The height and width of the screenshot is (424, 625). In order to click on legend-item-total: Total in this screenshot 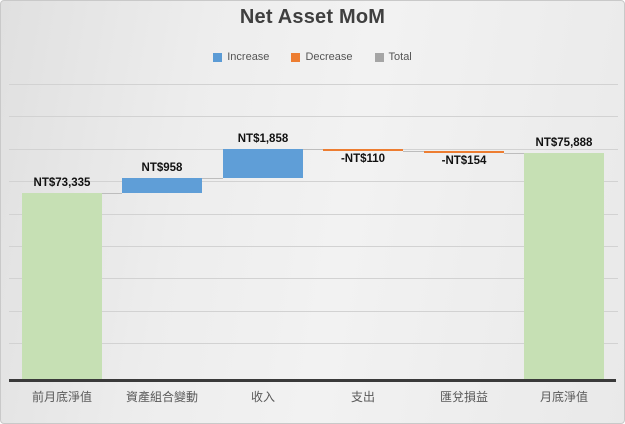, I will do `click(393, 57)`.